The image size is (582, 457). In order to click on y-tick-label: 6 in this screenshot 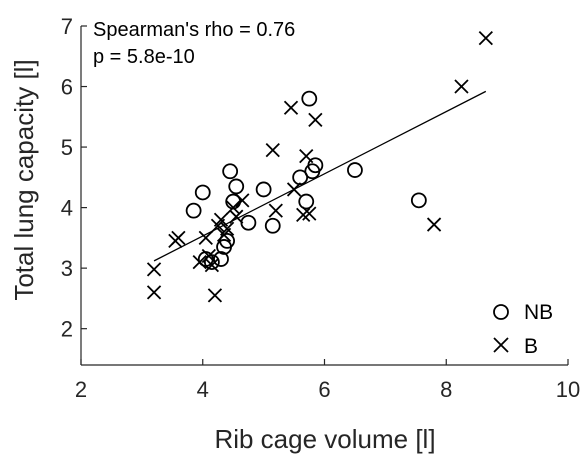, I will do `click(67, 87)`.